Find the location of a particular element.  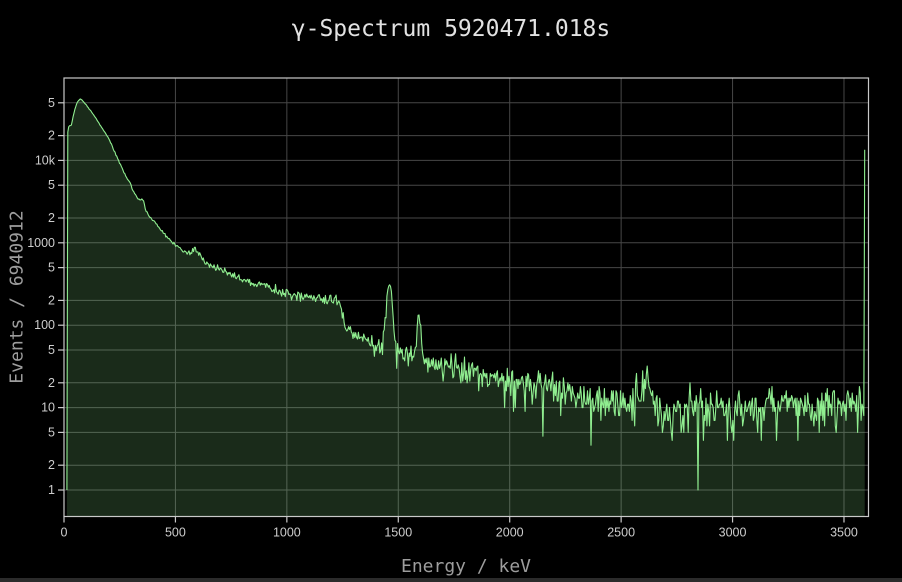

window-bottom-edge is located at coordinates (451, 580).